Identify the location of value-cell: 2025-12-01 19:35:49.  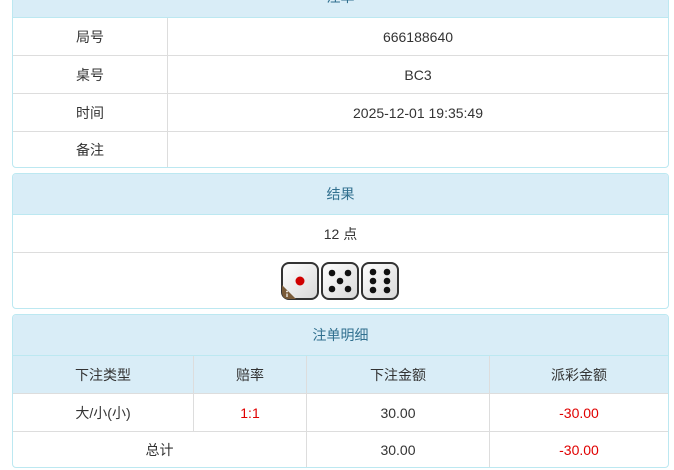
(418, 112).